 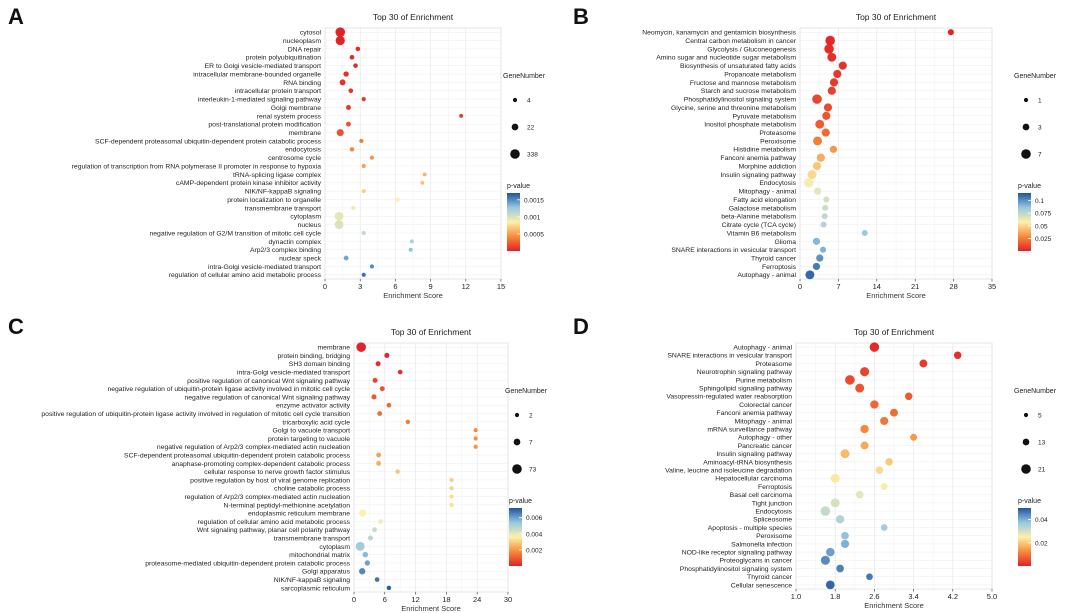 I want to click on y-term-label: beta-Alanine metabolism, so click(x=758, y=217).